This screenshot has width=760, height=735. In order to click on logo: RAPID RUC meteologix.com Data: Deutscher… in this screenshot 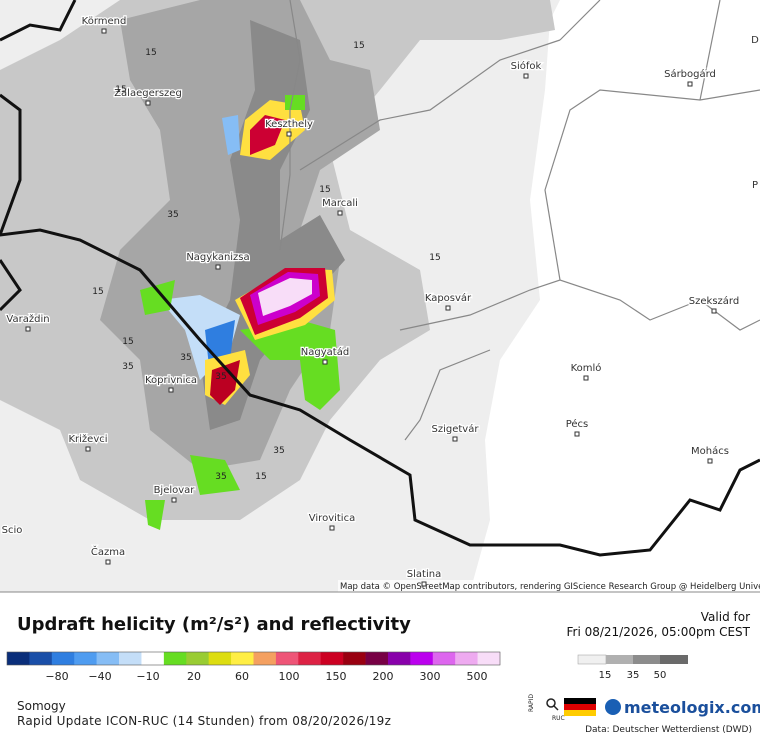, I will do `click(644, 714)`.